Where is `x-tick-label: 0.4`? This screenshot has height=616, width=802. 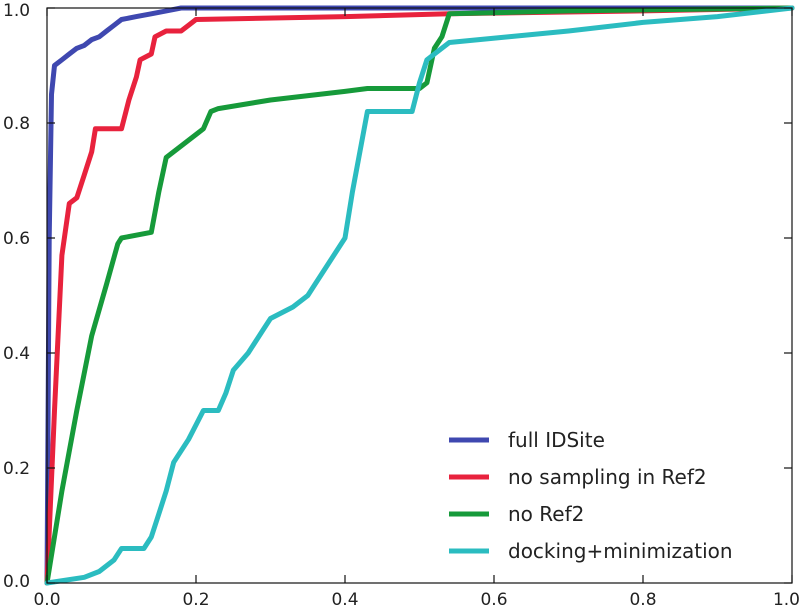
x-tick-label: 0.4 is located at coordinates (344, 600).